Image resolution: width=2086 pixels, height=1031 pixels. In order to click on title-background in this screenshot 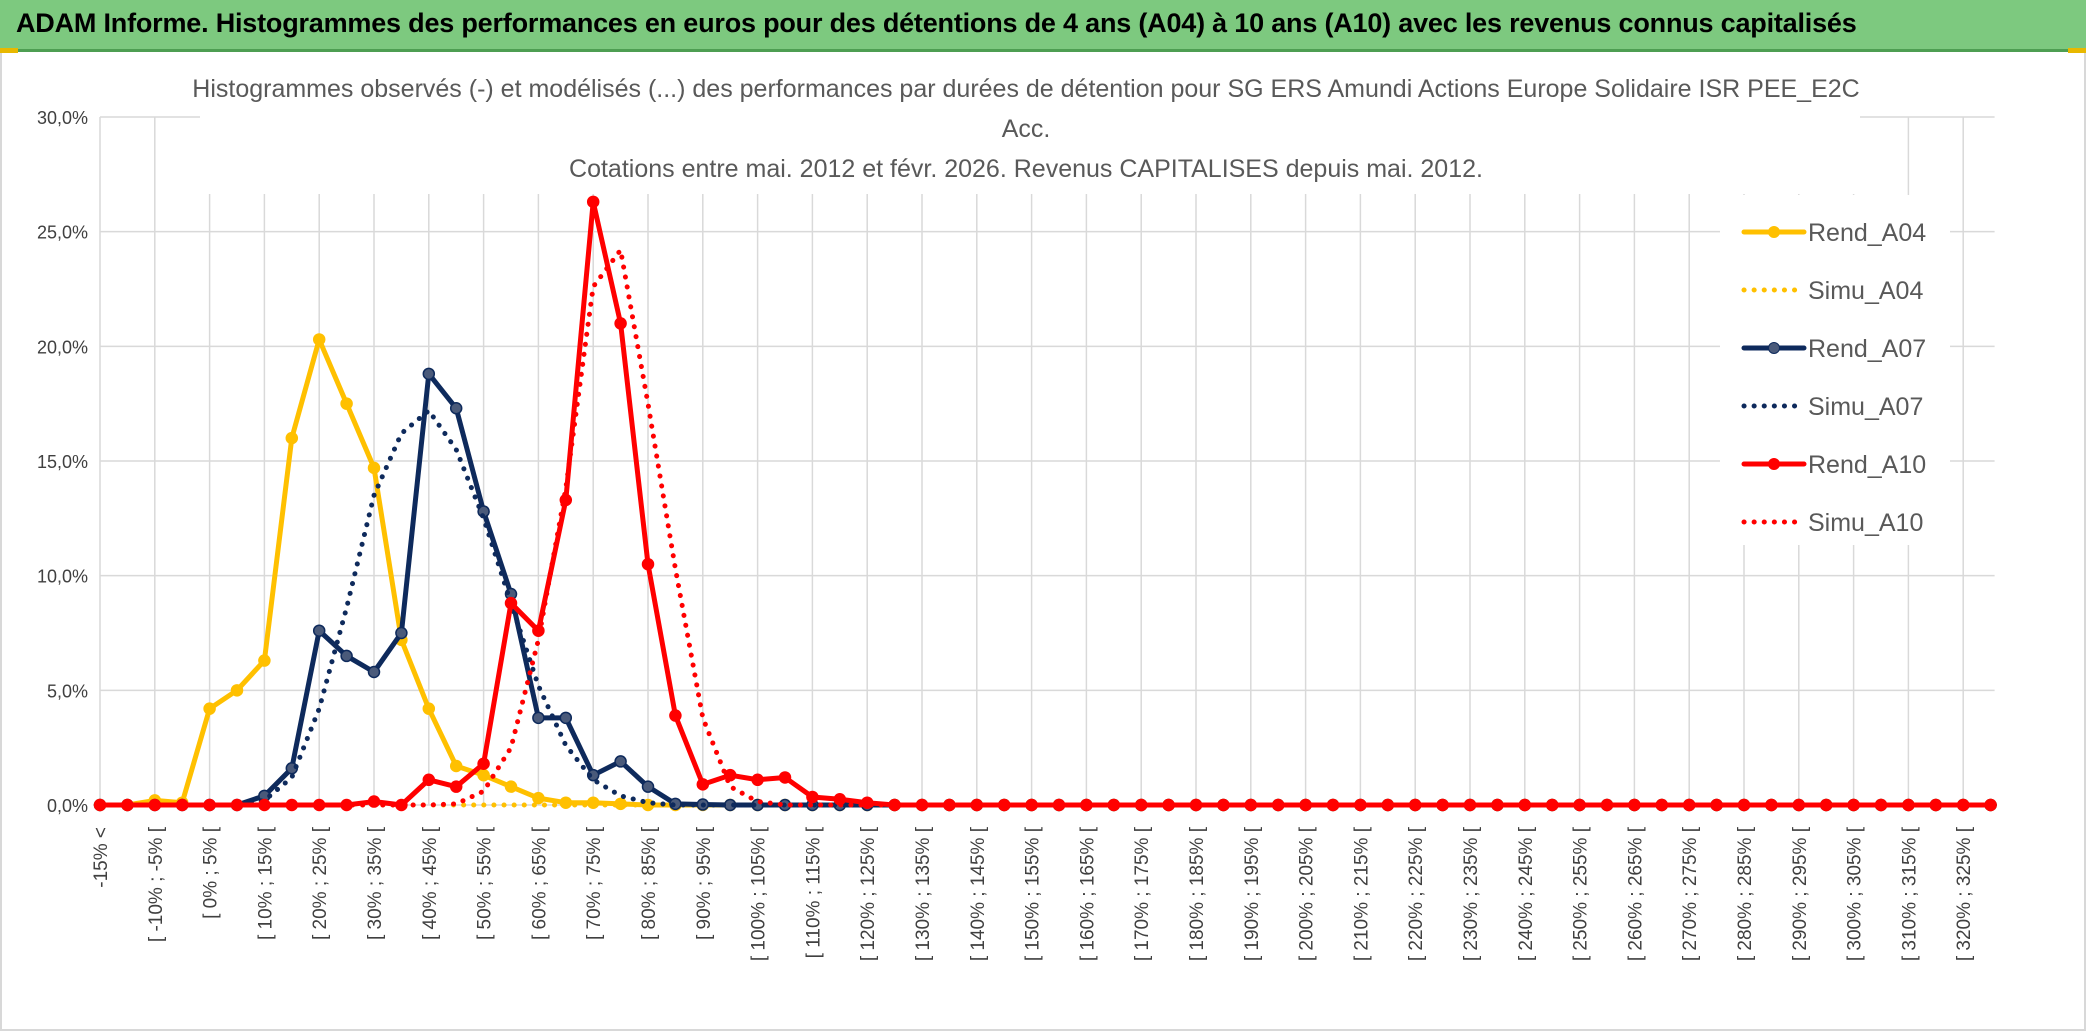, I will do `click(1030, 135)`.